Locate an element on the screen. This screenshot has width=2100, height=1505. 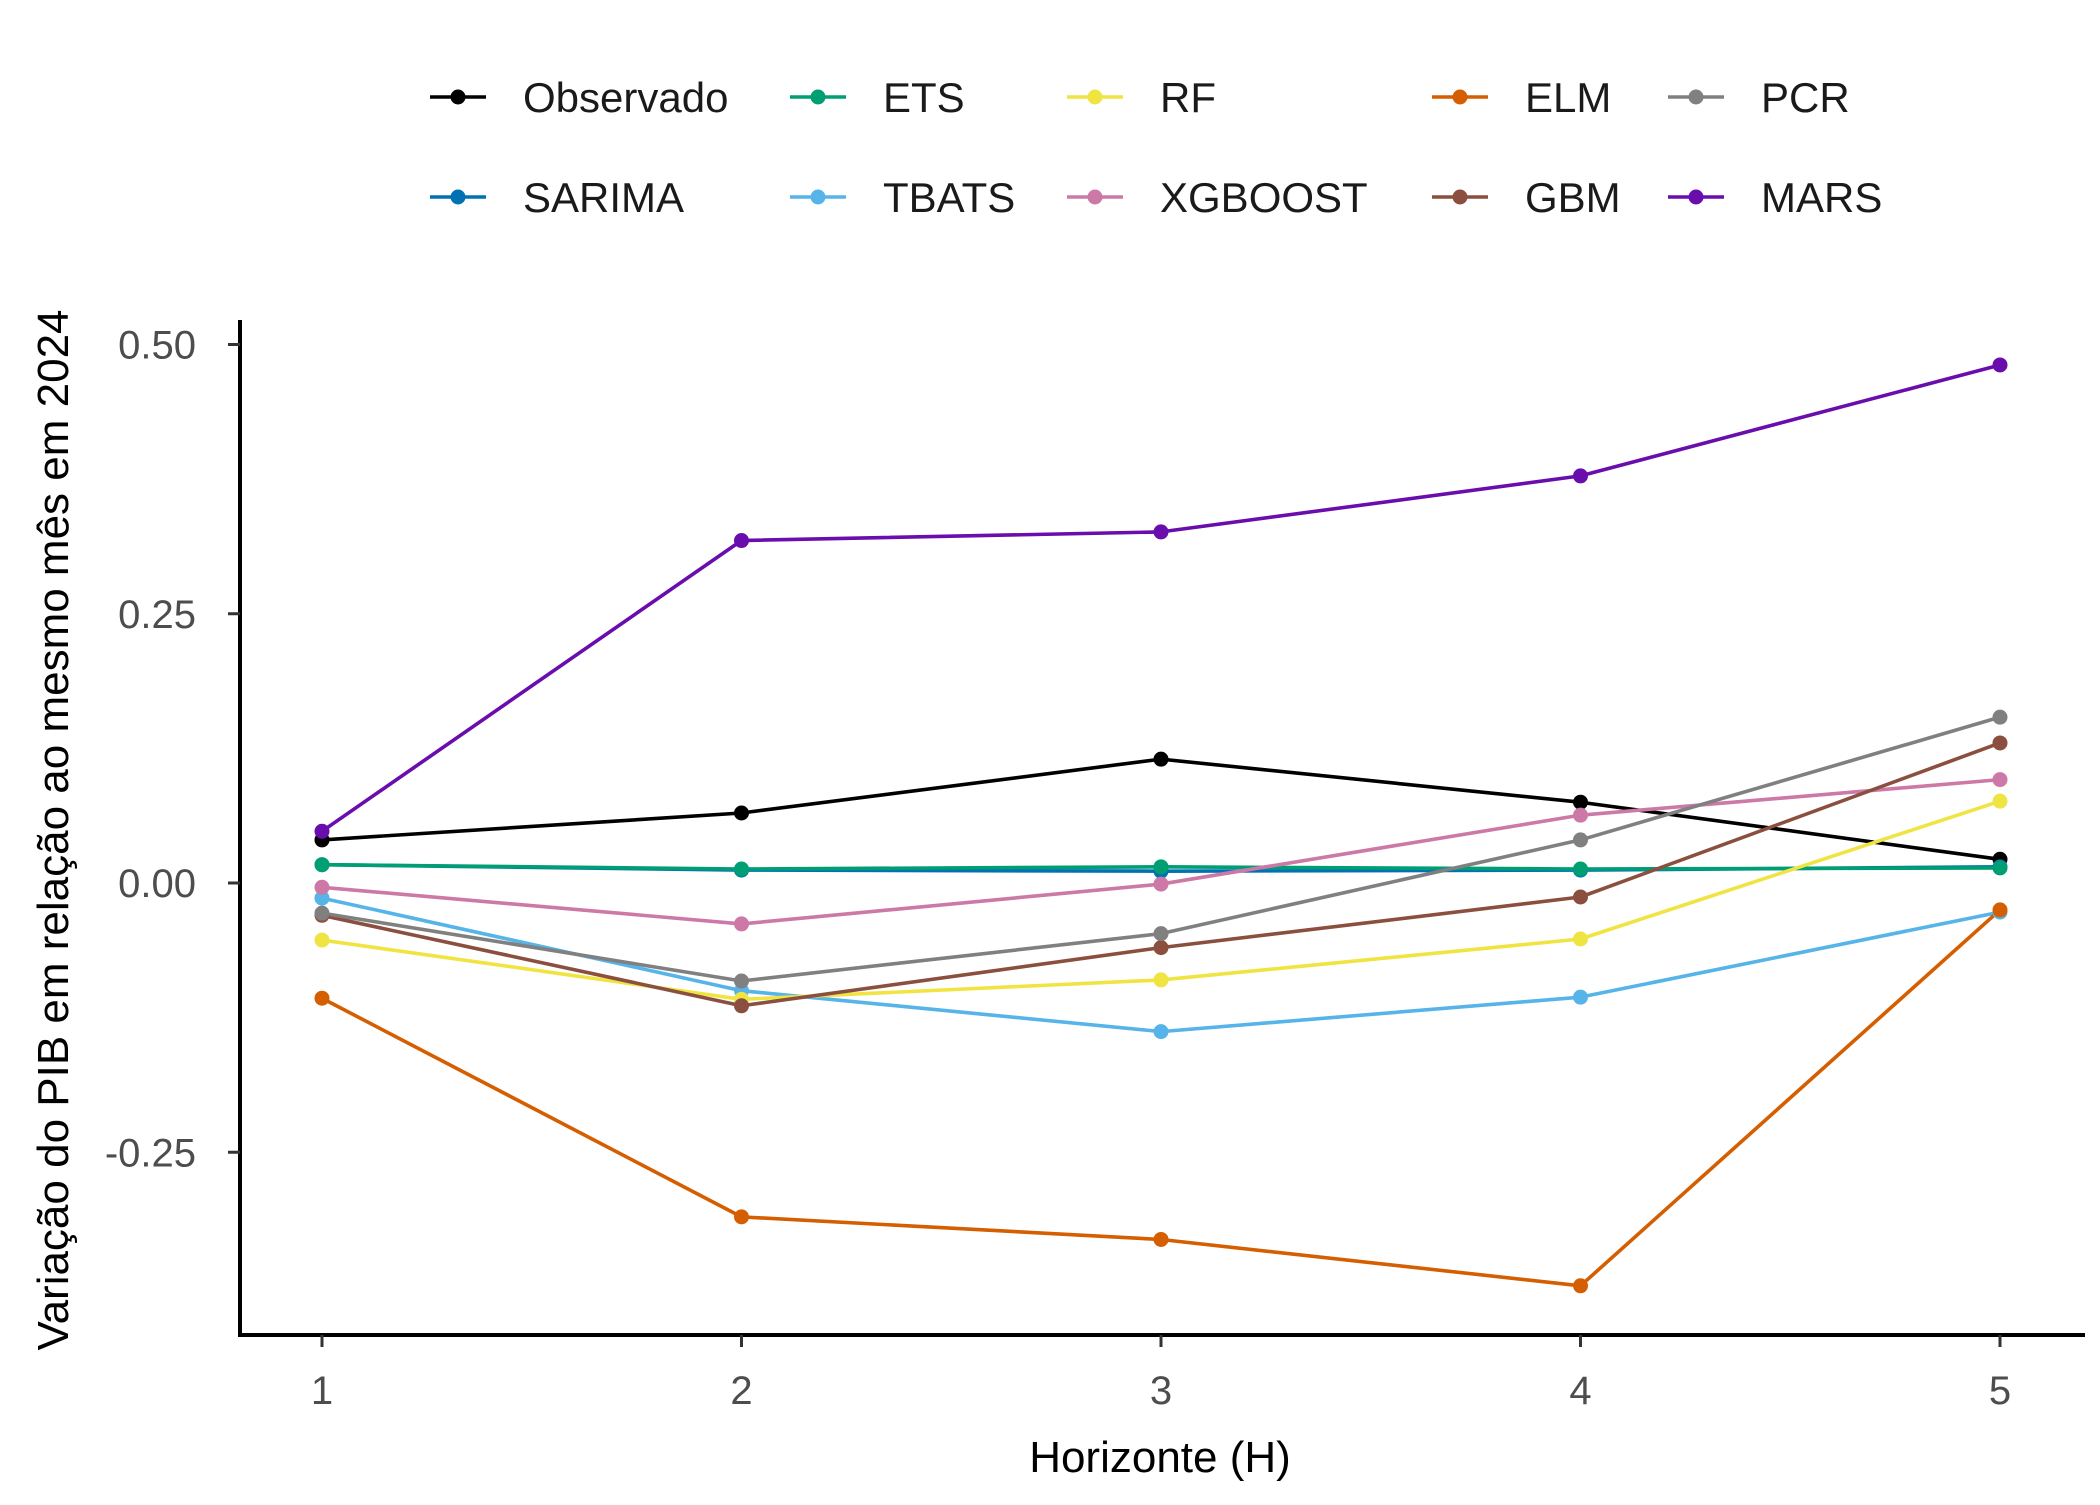
series-line-tbats is located at coordinates (1161, 965).